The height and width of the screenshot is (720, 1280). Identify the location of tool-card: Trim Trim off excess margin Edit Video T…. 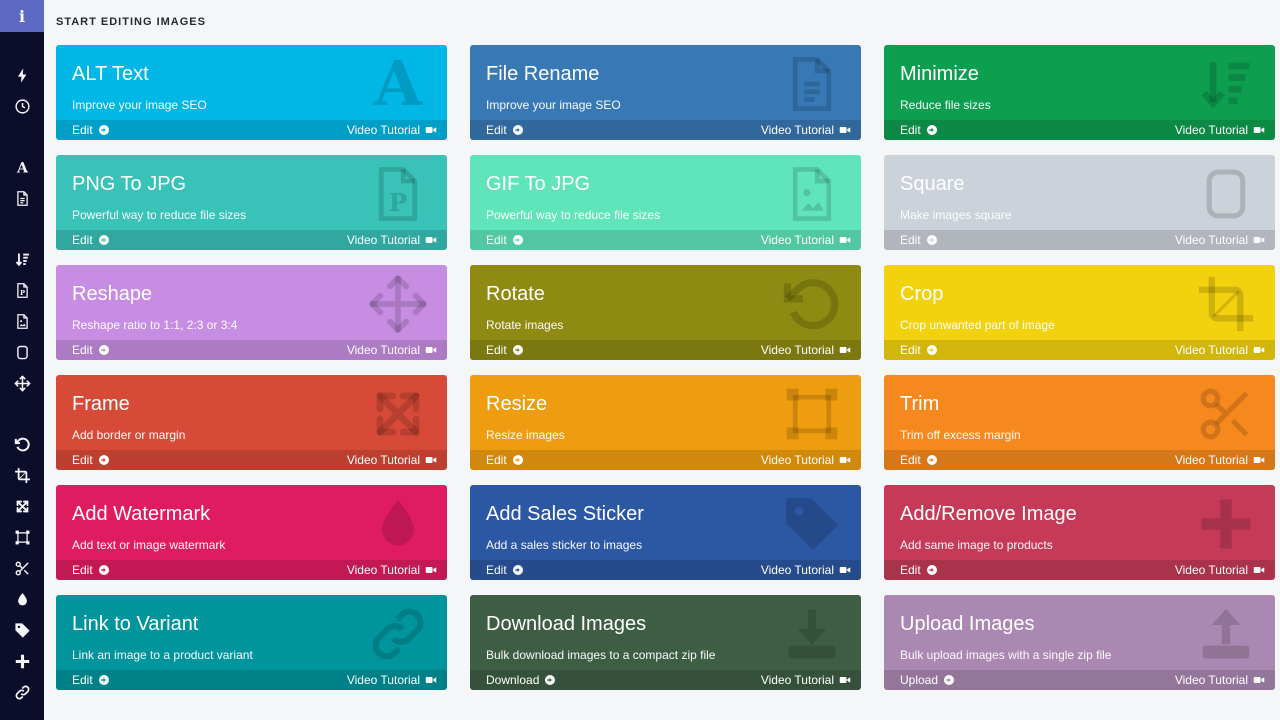
(1079, 422).